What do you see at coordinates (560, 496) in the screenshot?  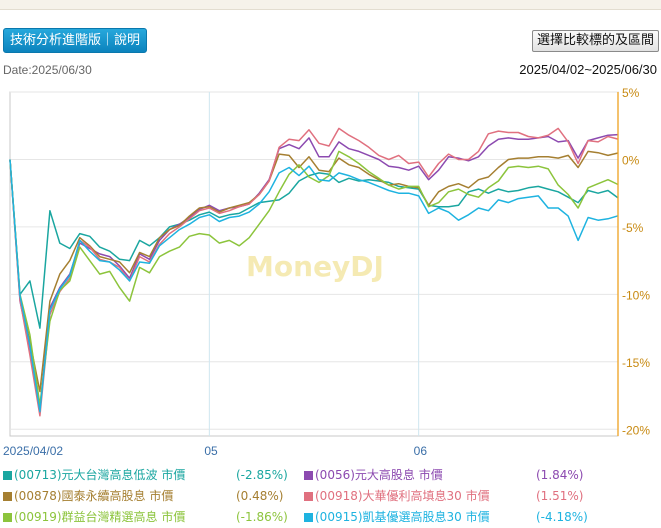 I see `legend-value: (1.51%)` at bounding box center [560, 496].